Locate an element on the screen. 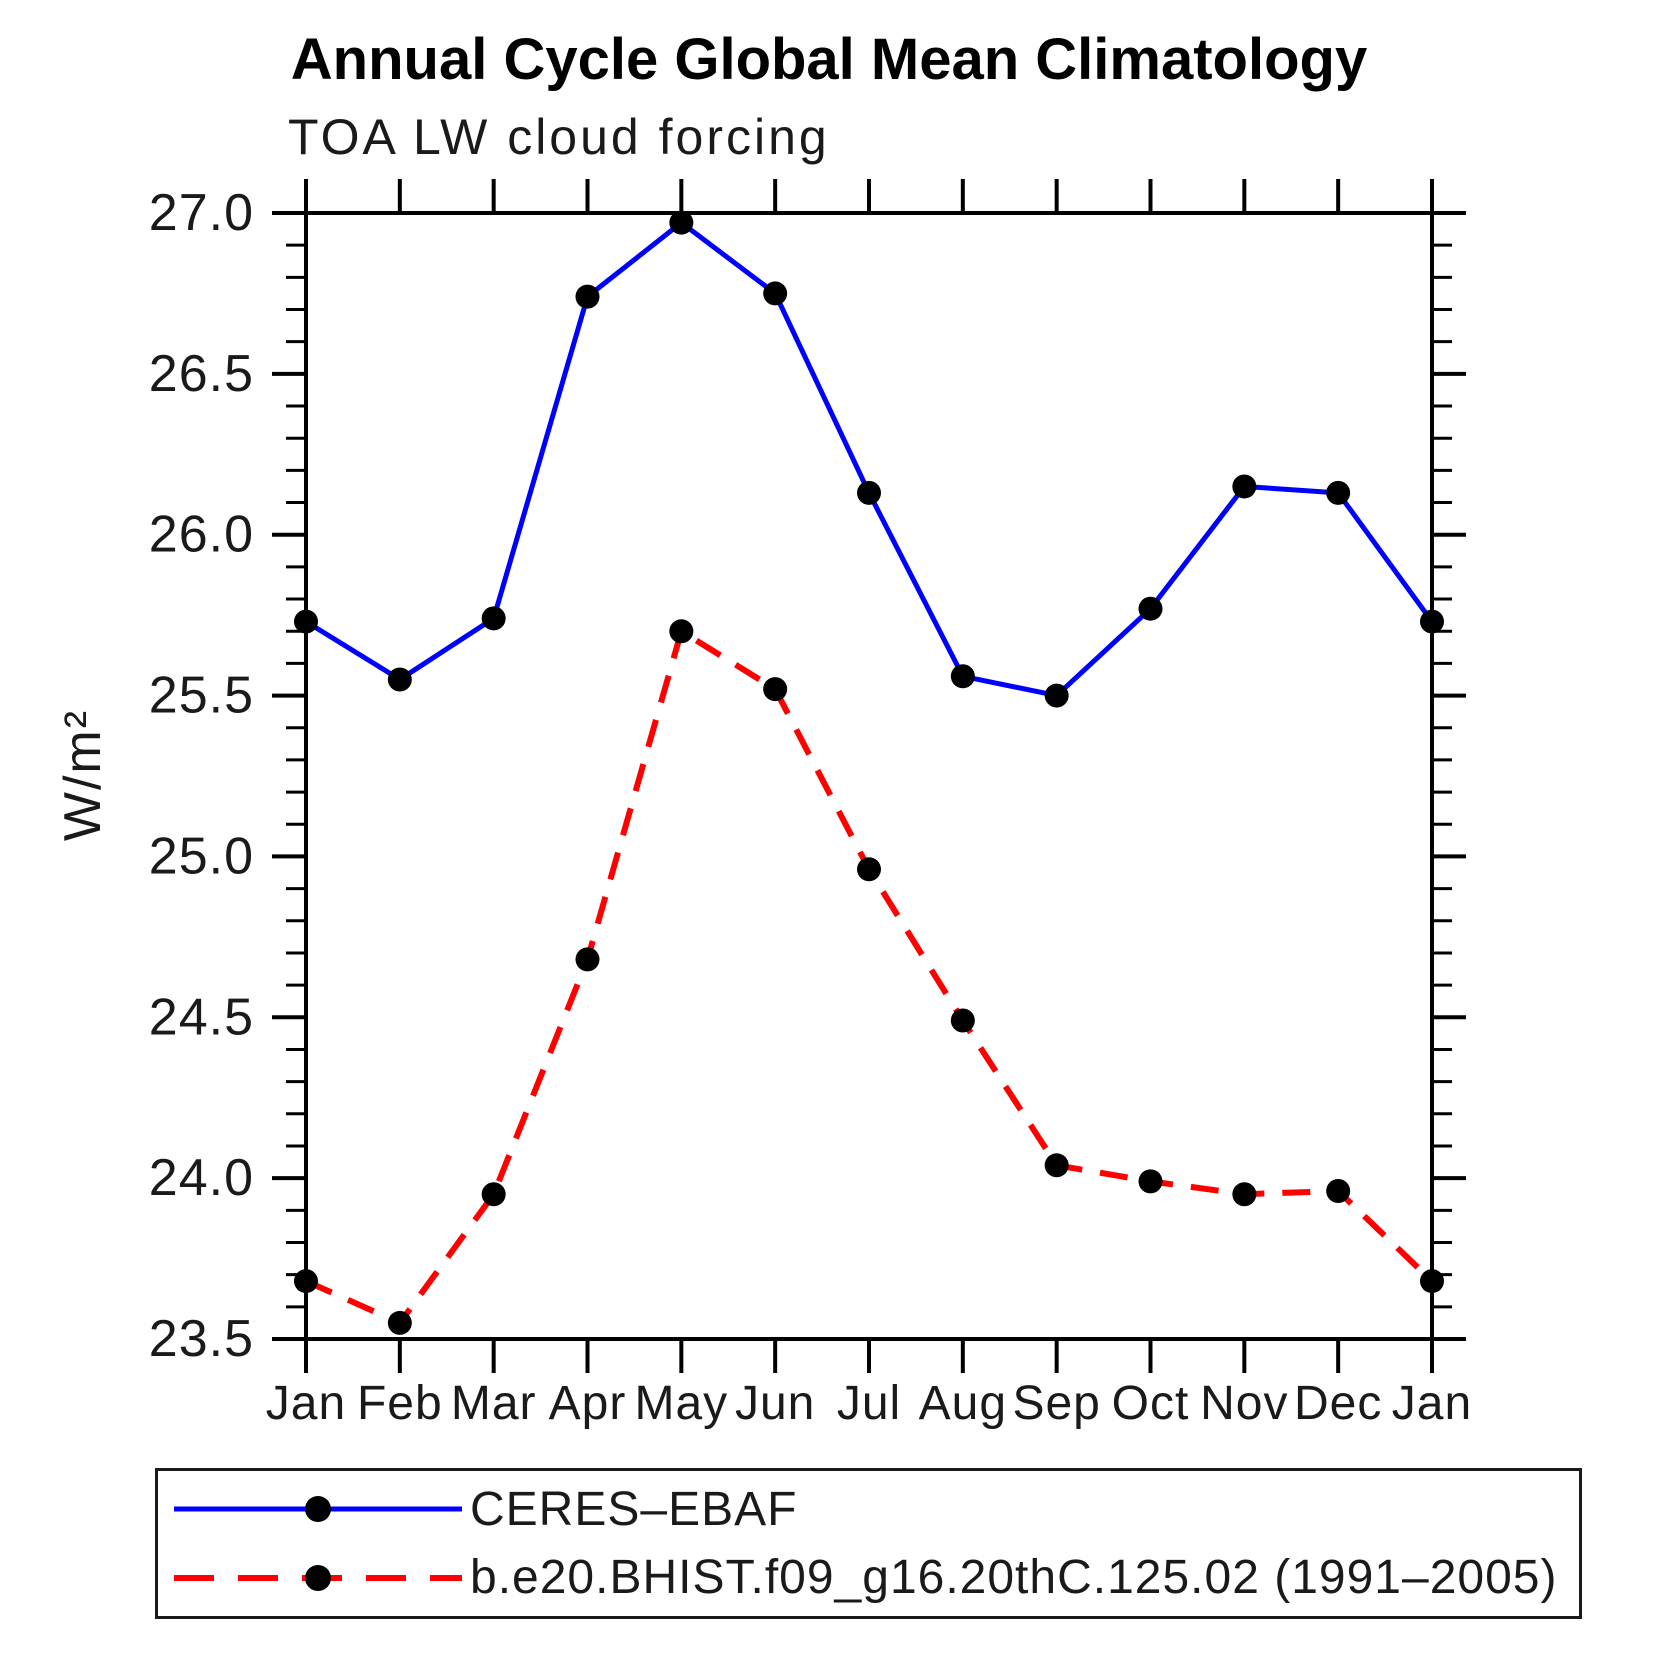  legend-line-sample-solid is located at coordinates (318, 1509).